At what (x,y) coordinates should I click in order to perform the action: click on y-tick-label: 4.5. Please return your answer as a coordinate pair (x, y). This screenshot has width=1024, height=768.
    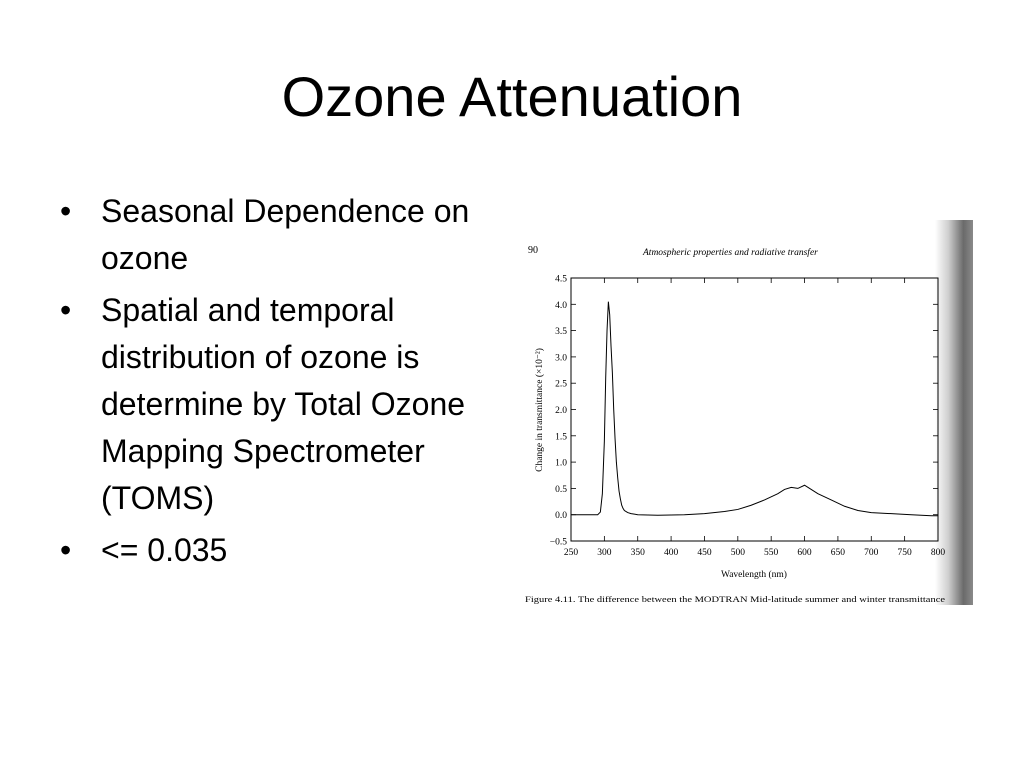
    Looking at the image, I should click on (561, 280).